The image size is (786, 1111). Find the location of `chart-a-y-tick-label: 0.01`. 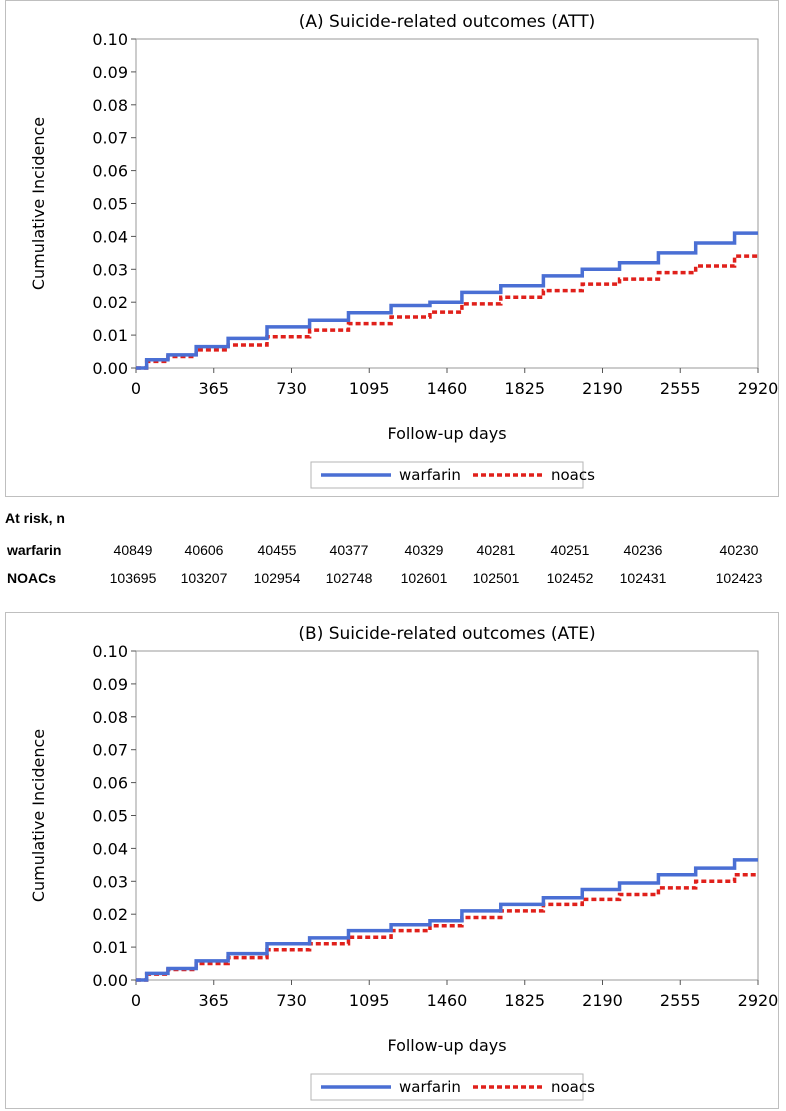

chart-a-y-tick-label: 0.01 is located at coordinates (110, 335).